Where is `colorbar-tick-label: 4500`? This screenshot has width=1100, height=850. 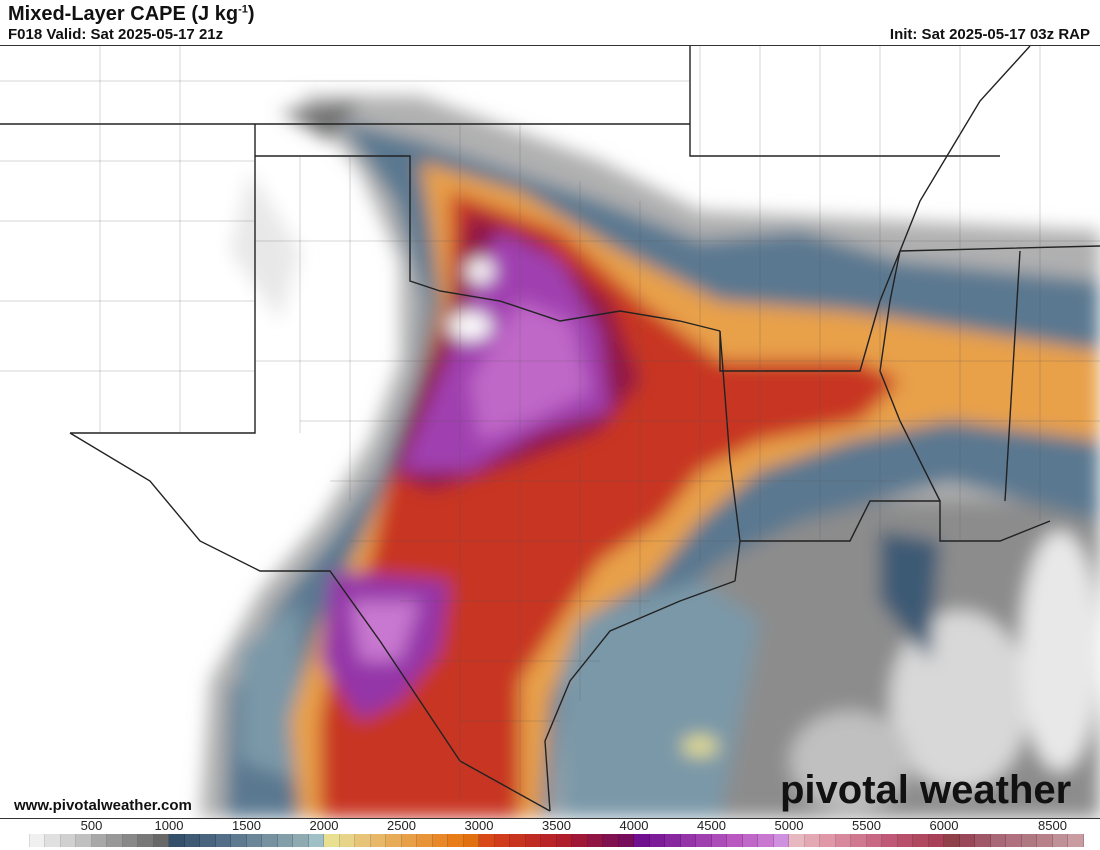 colorbar-tick-label: 4500 is located at coordinates (711, 825).